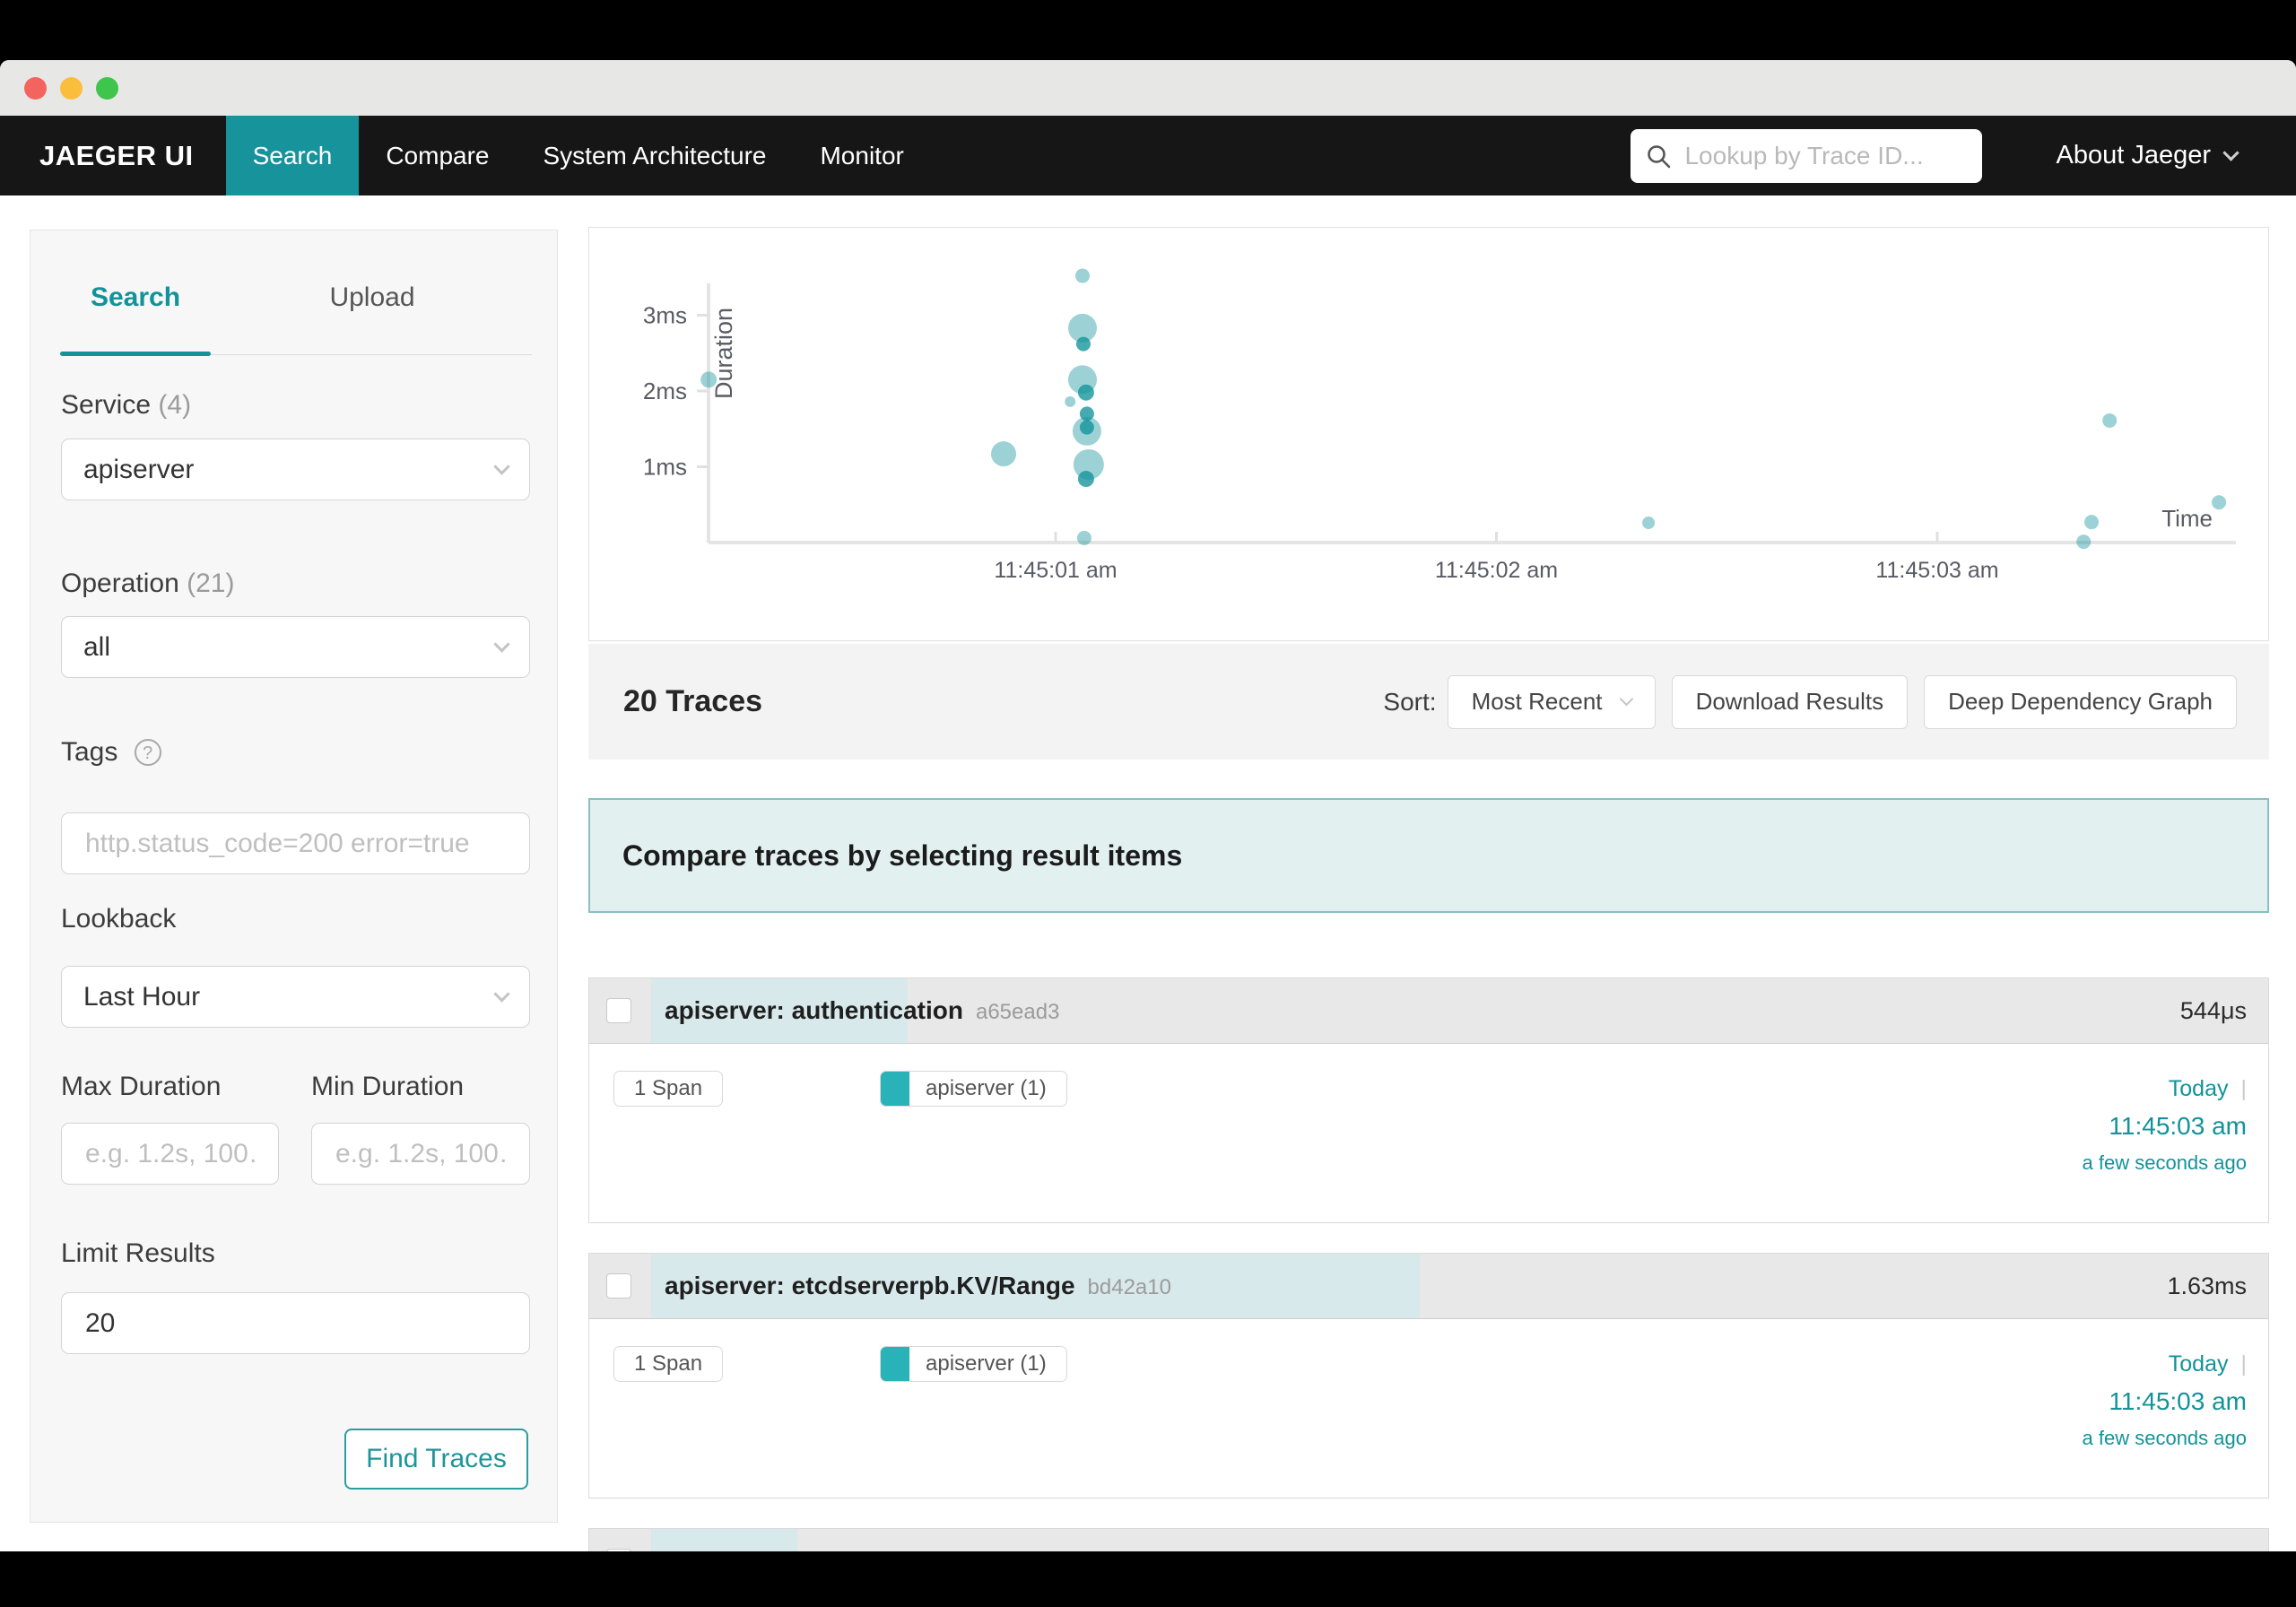 The width and height of the screenshot is (2296, 1607). Describe the element at coordinates (295, 997) in the screenshot. I see `lookback-select: Last Hour` at that location.